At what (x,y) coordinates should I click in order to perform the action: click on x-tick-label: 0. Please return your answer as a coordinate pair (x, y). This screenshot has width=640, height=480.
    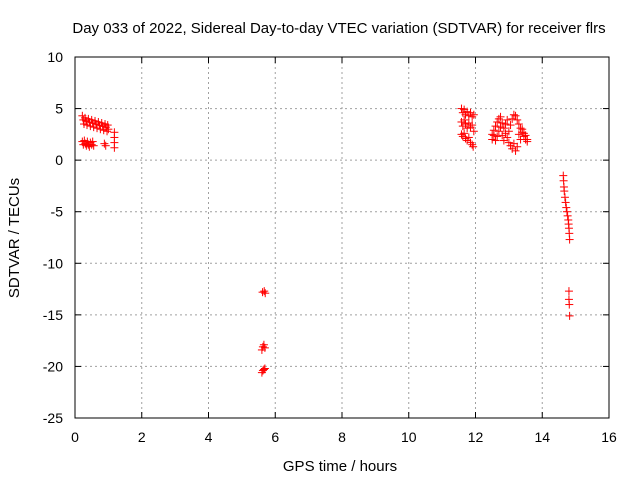
    Looking at the image, I should click on (75, 437).